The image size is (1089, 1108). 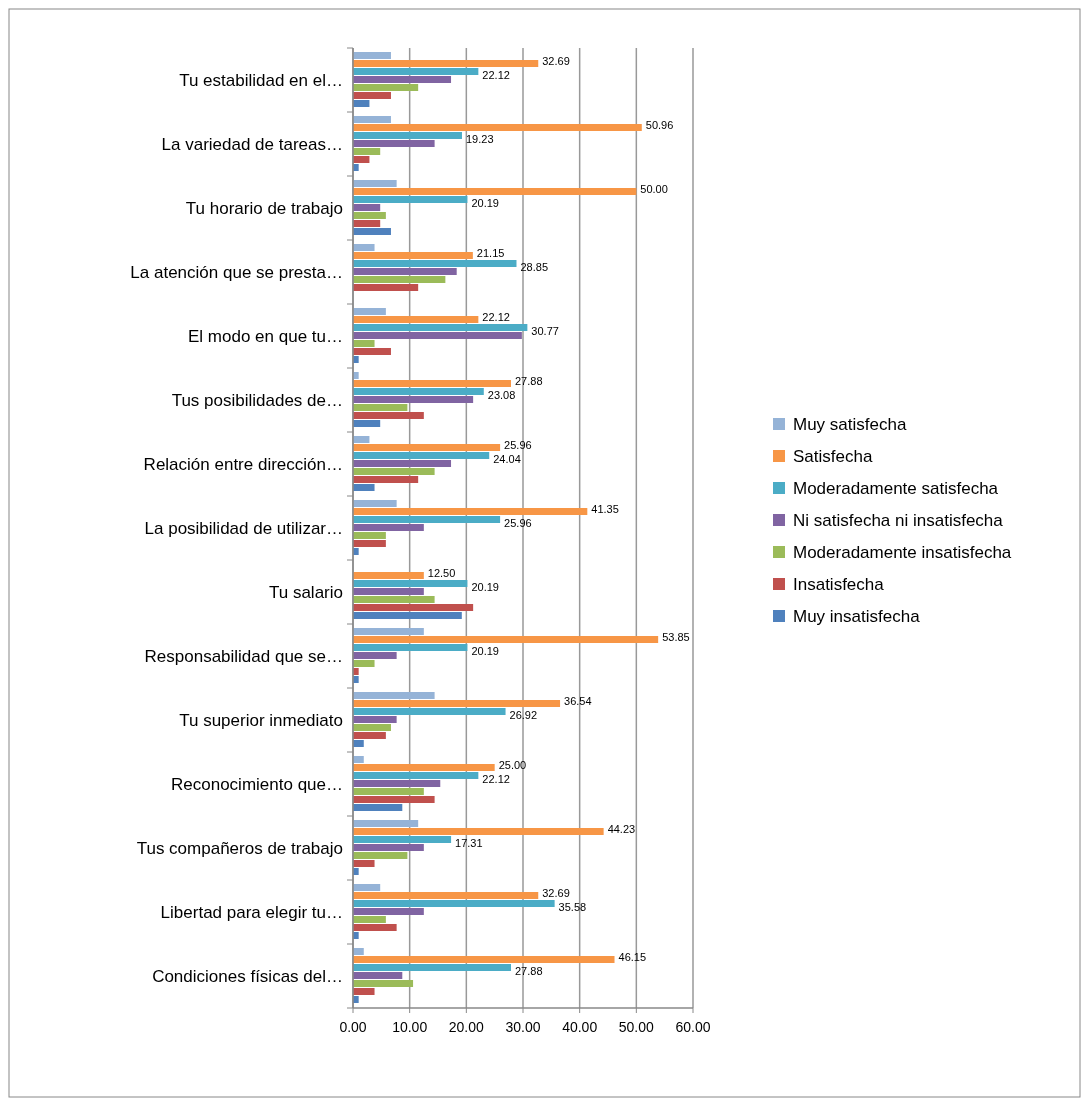 What do you see at coordinates (572, 906) in the screenshot?
I see `data-label: 35.58` at bounding box center [572, 906].